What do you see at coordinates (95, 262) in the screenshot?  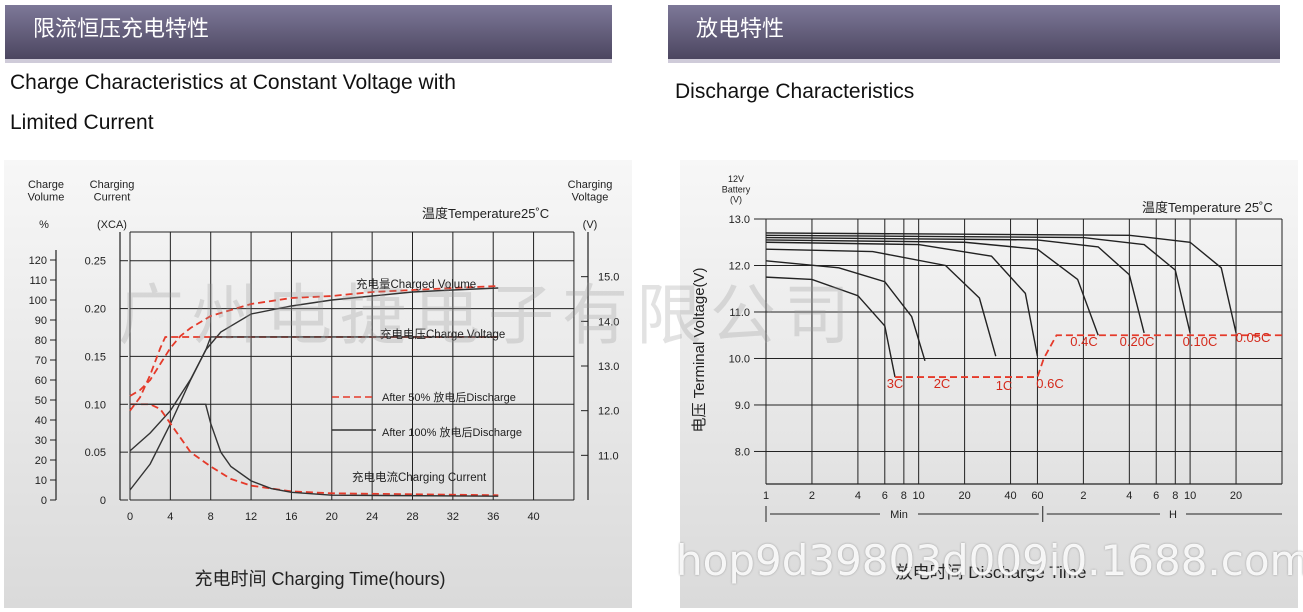 I see `current-tick-label: 0.25` at bounding box center [95, 262].